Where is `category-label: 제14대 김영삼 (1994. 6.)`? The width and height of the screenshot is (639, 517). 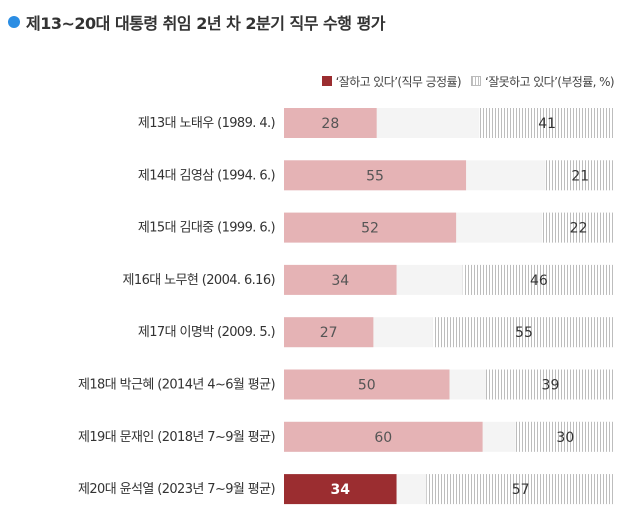
category-label: 제14대 김영삼 (1994. 6.) is located at coordinates (206, 175).